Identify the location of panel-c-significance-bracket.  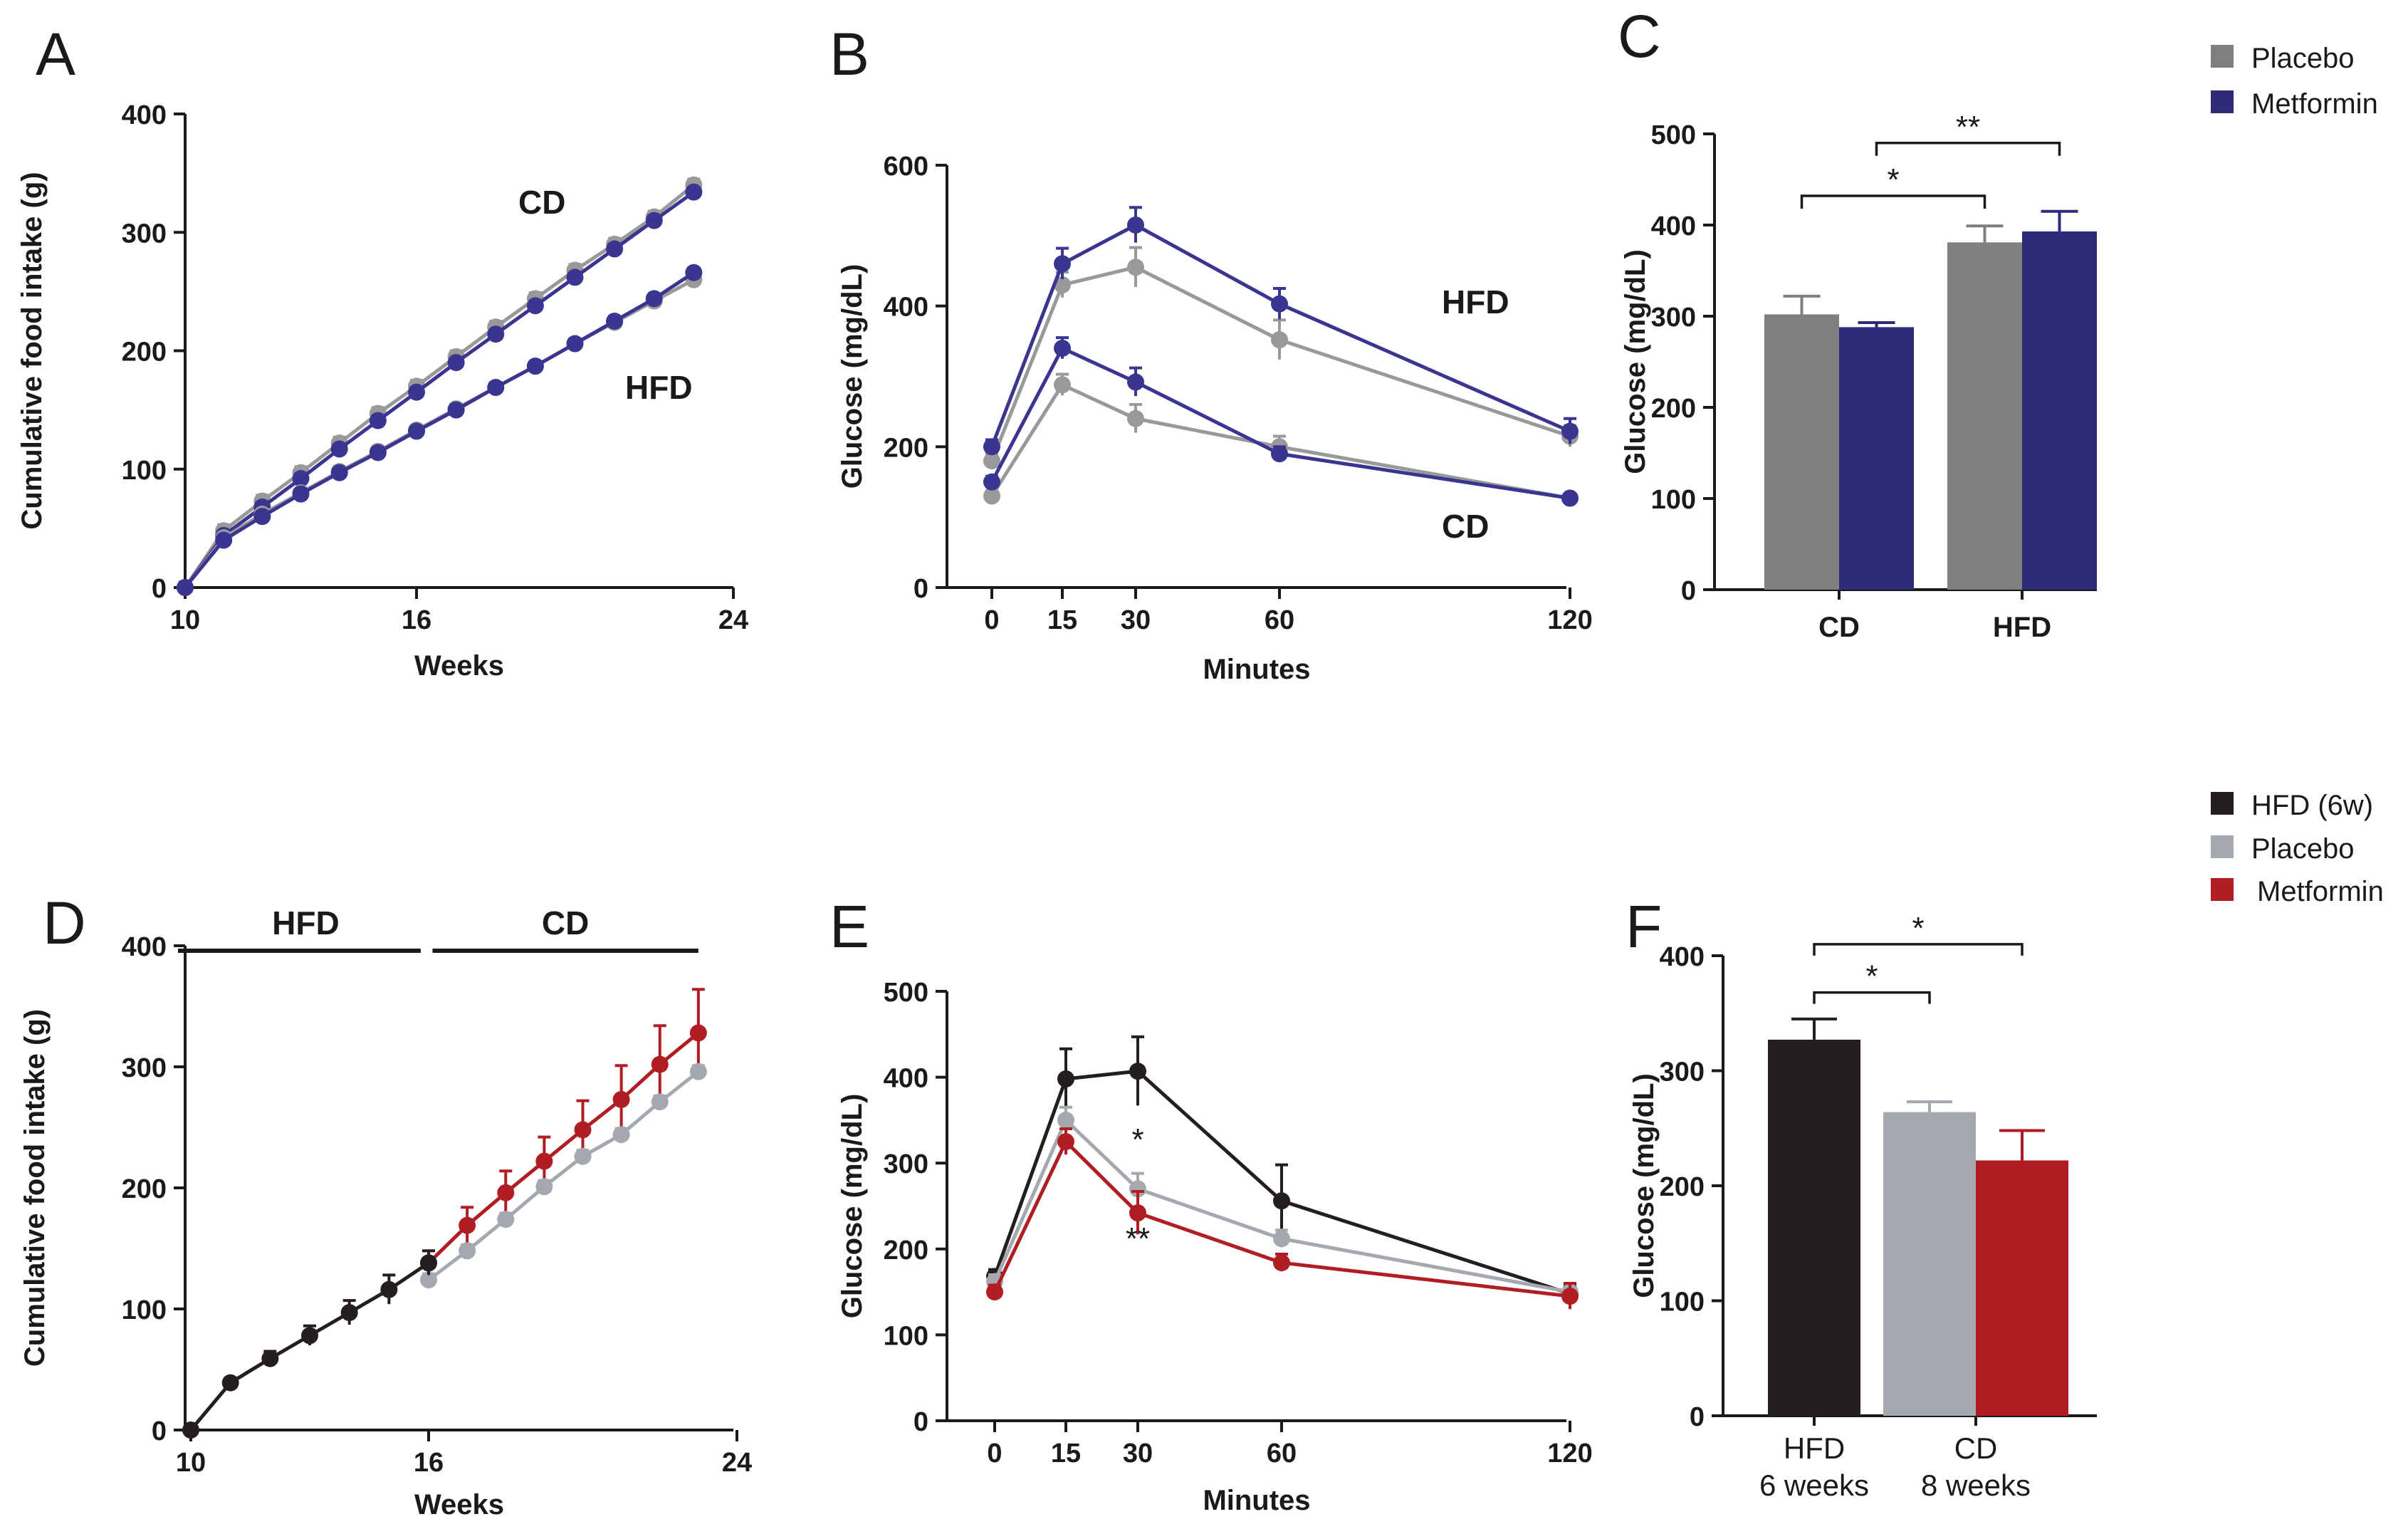
(1968, 149).